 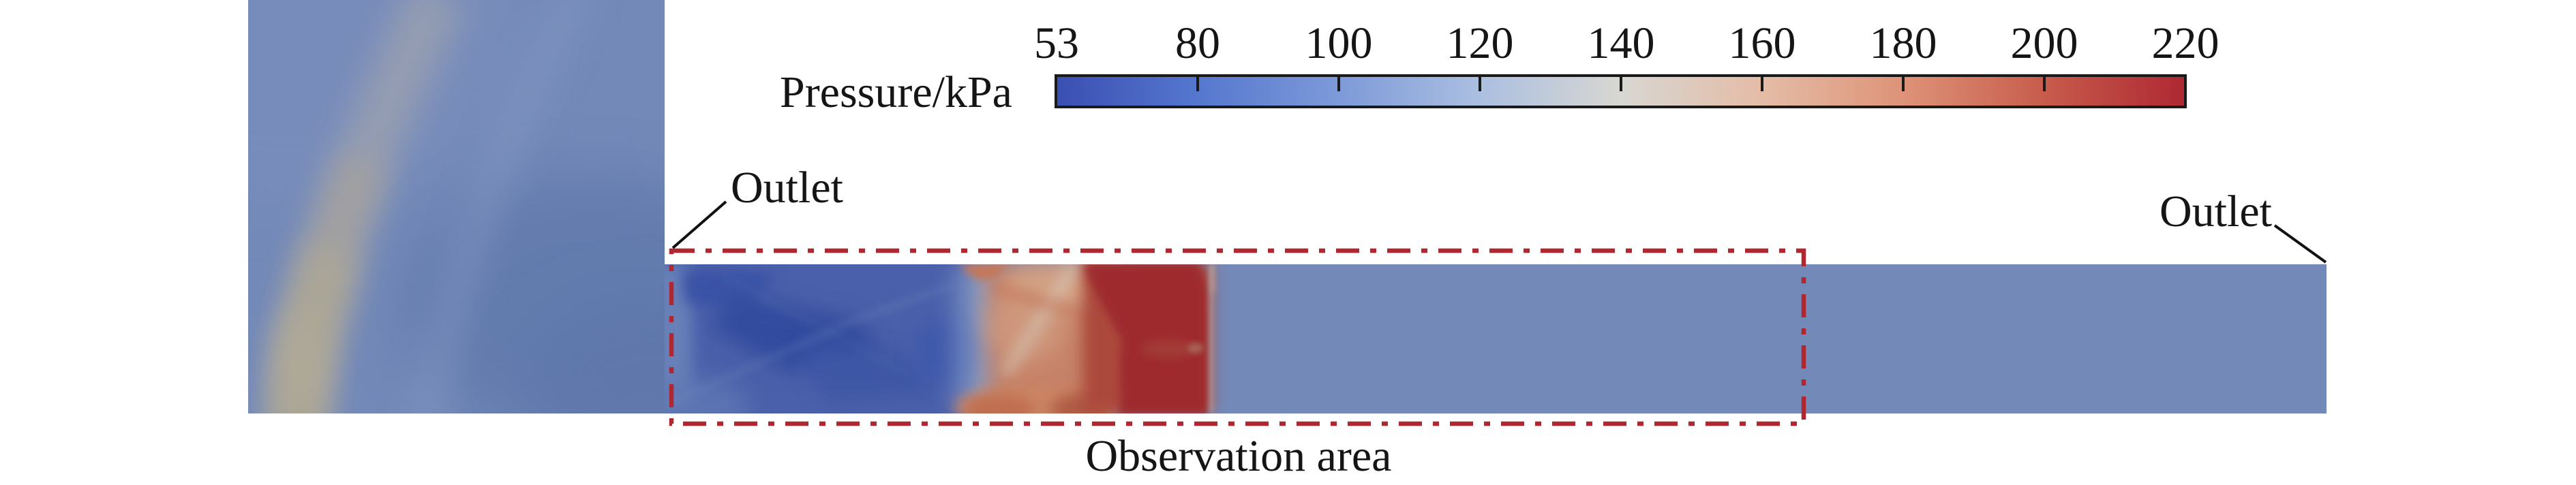 What do you see at coordinates (1339, 43) in the screenshot?
I see `svg-text: 100` at bounding box center [1339, 43].